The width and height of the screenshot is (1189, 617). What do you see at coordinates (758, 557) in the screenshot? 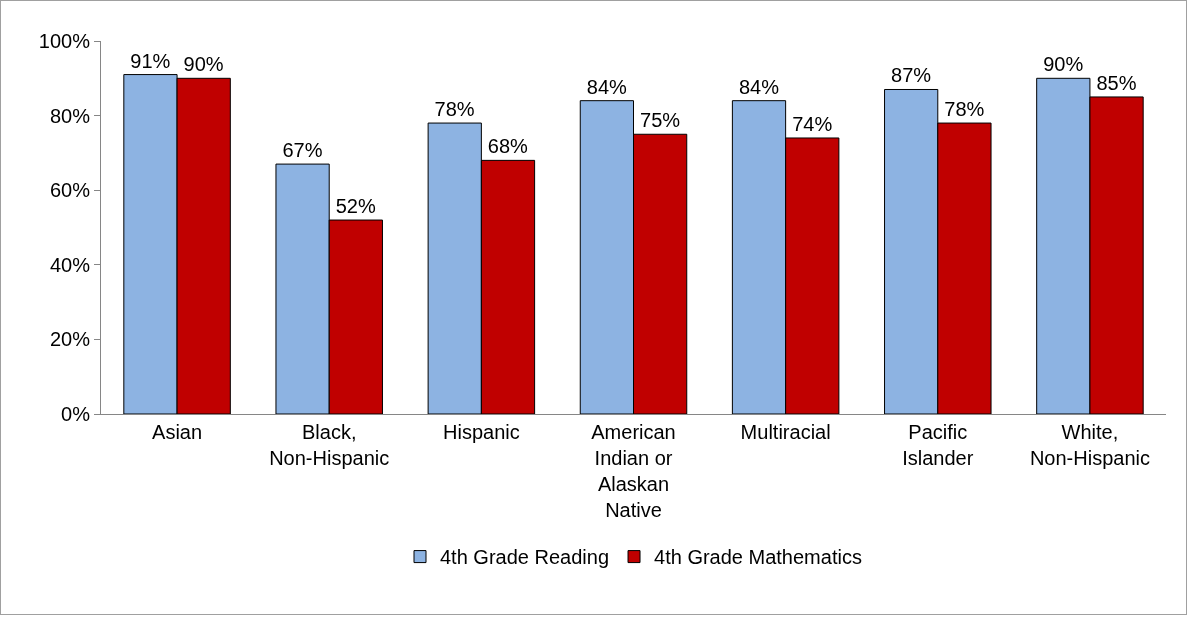
I see `legend-label: 4th Grade Mathematics` at bounding box center [758, 557].